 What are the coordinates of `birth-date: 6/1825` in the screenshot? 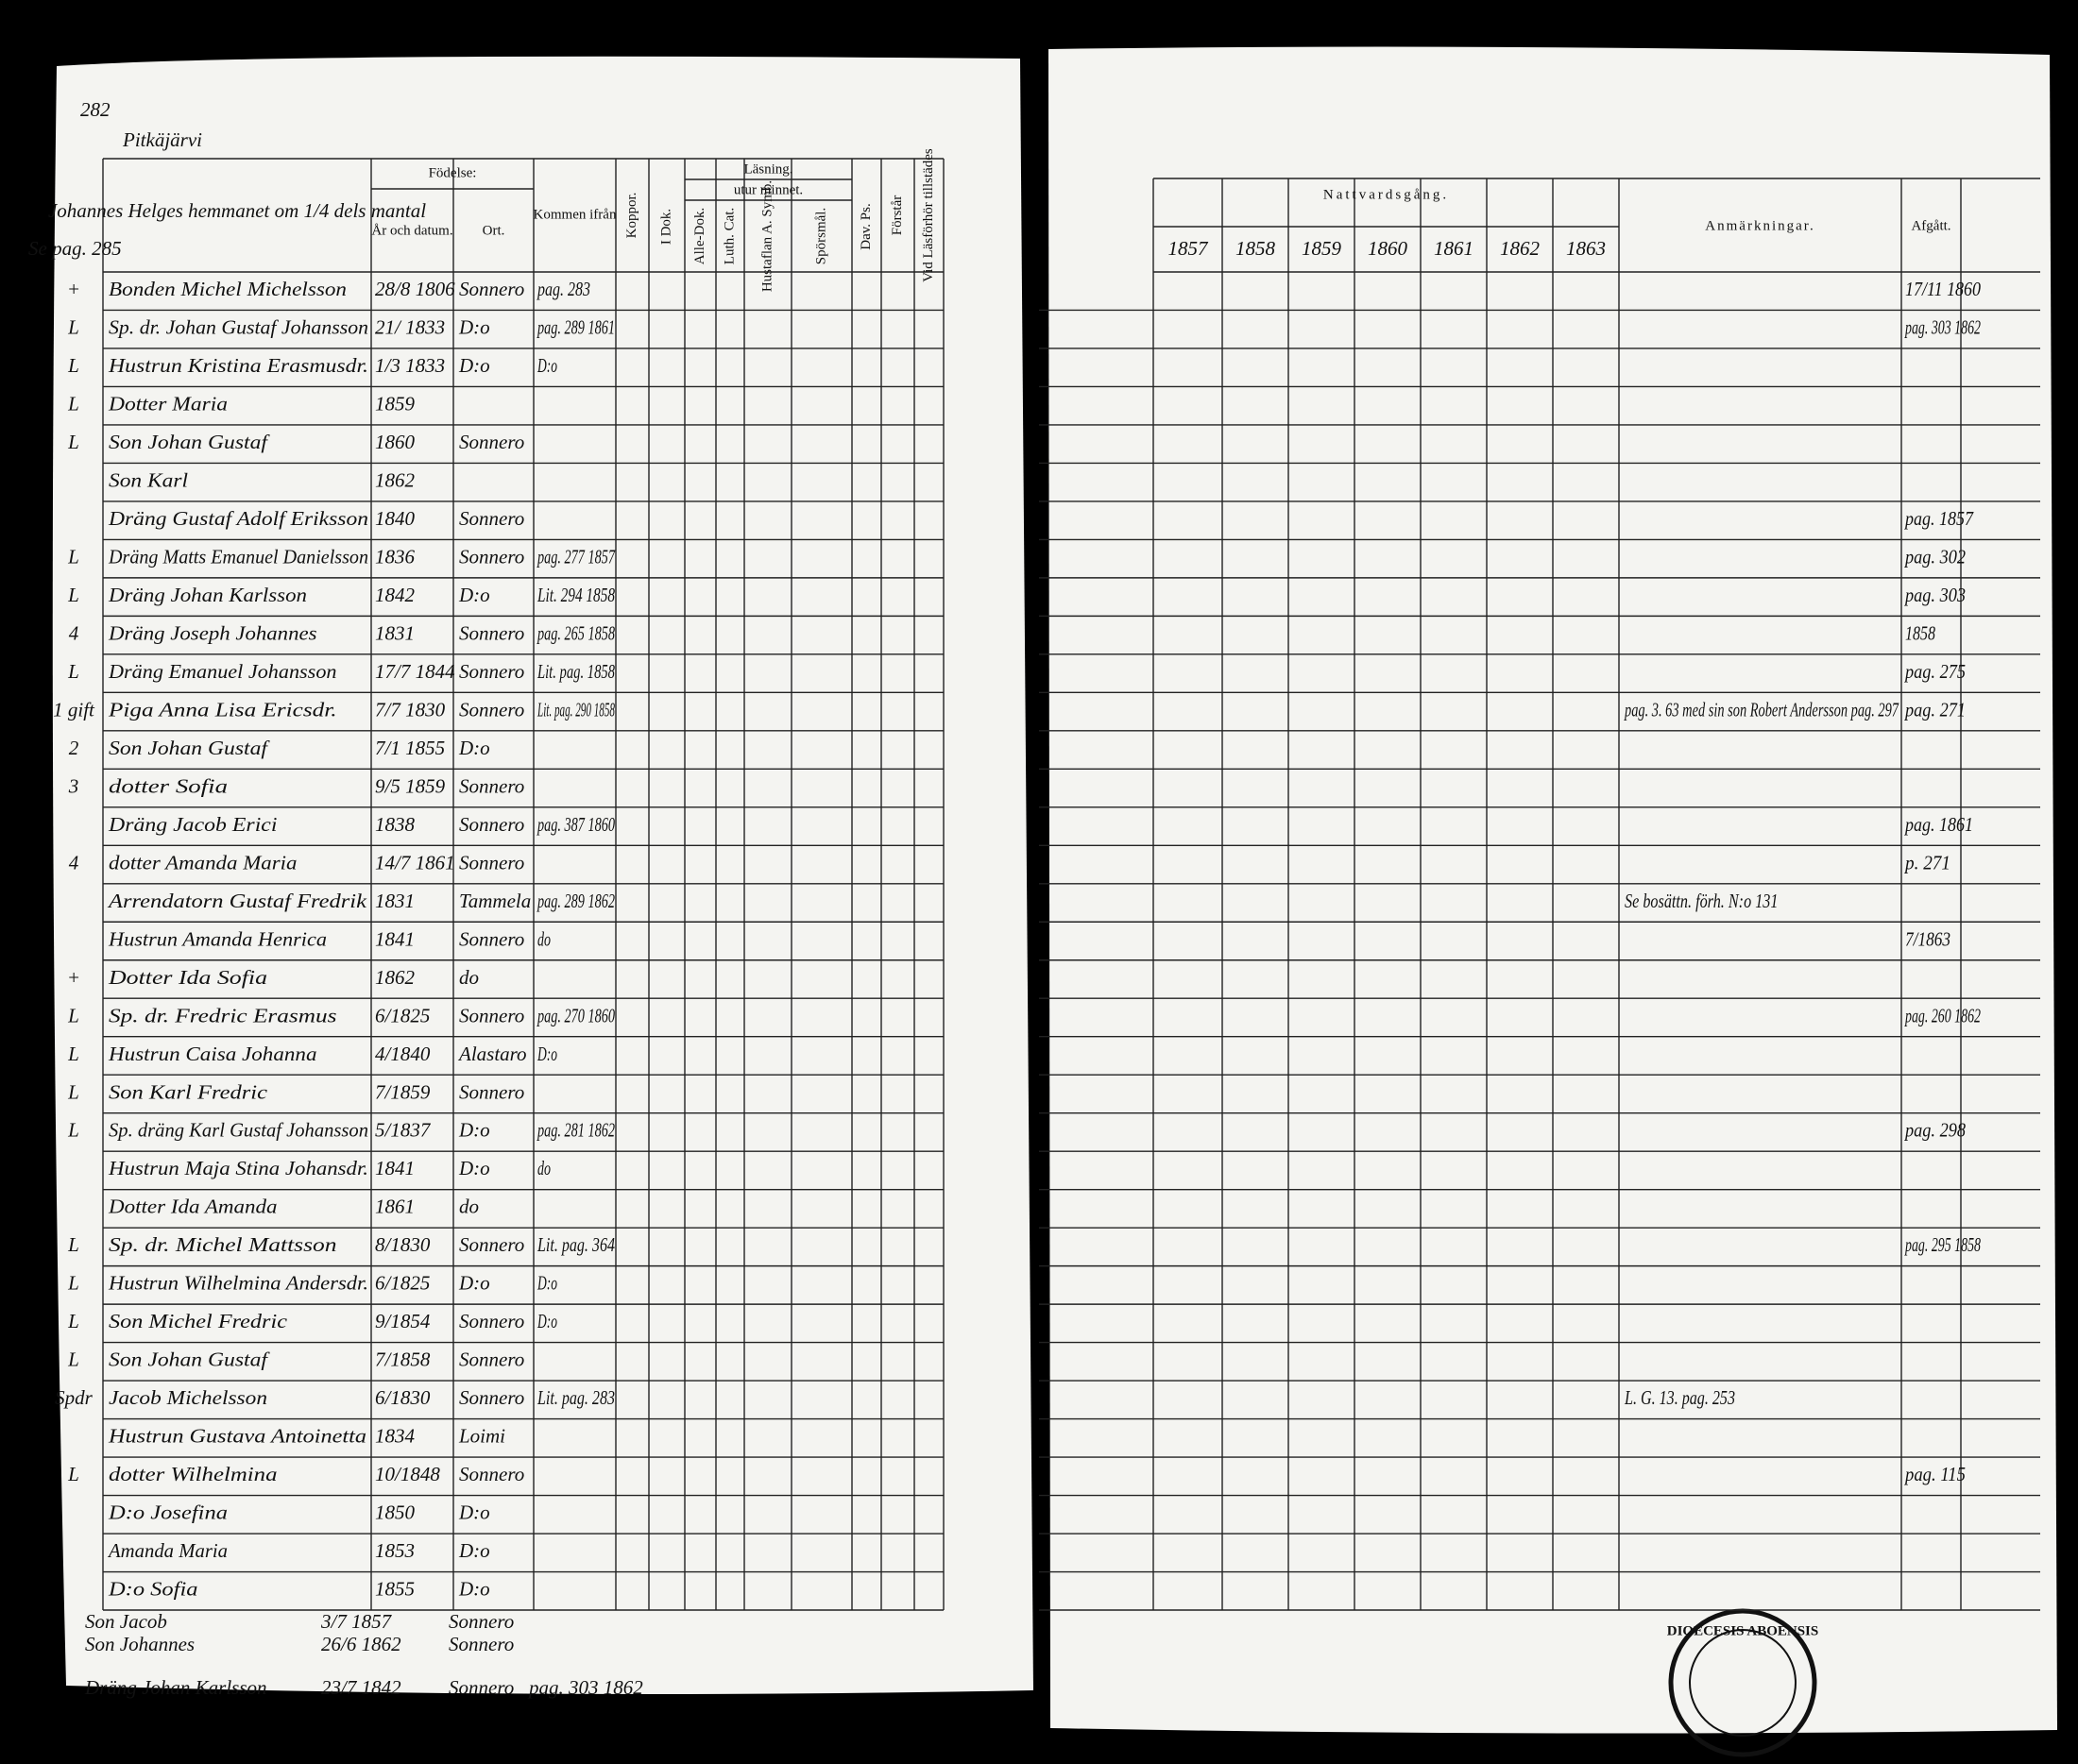 It's located at (402, 1015).